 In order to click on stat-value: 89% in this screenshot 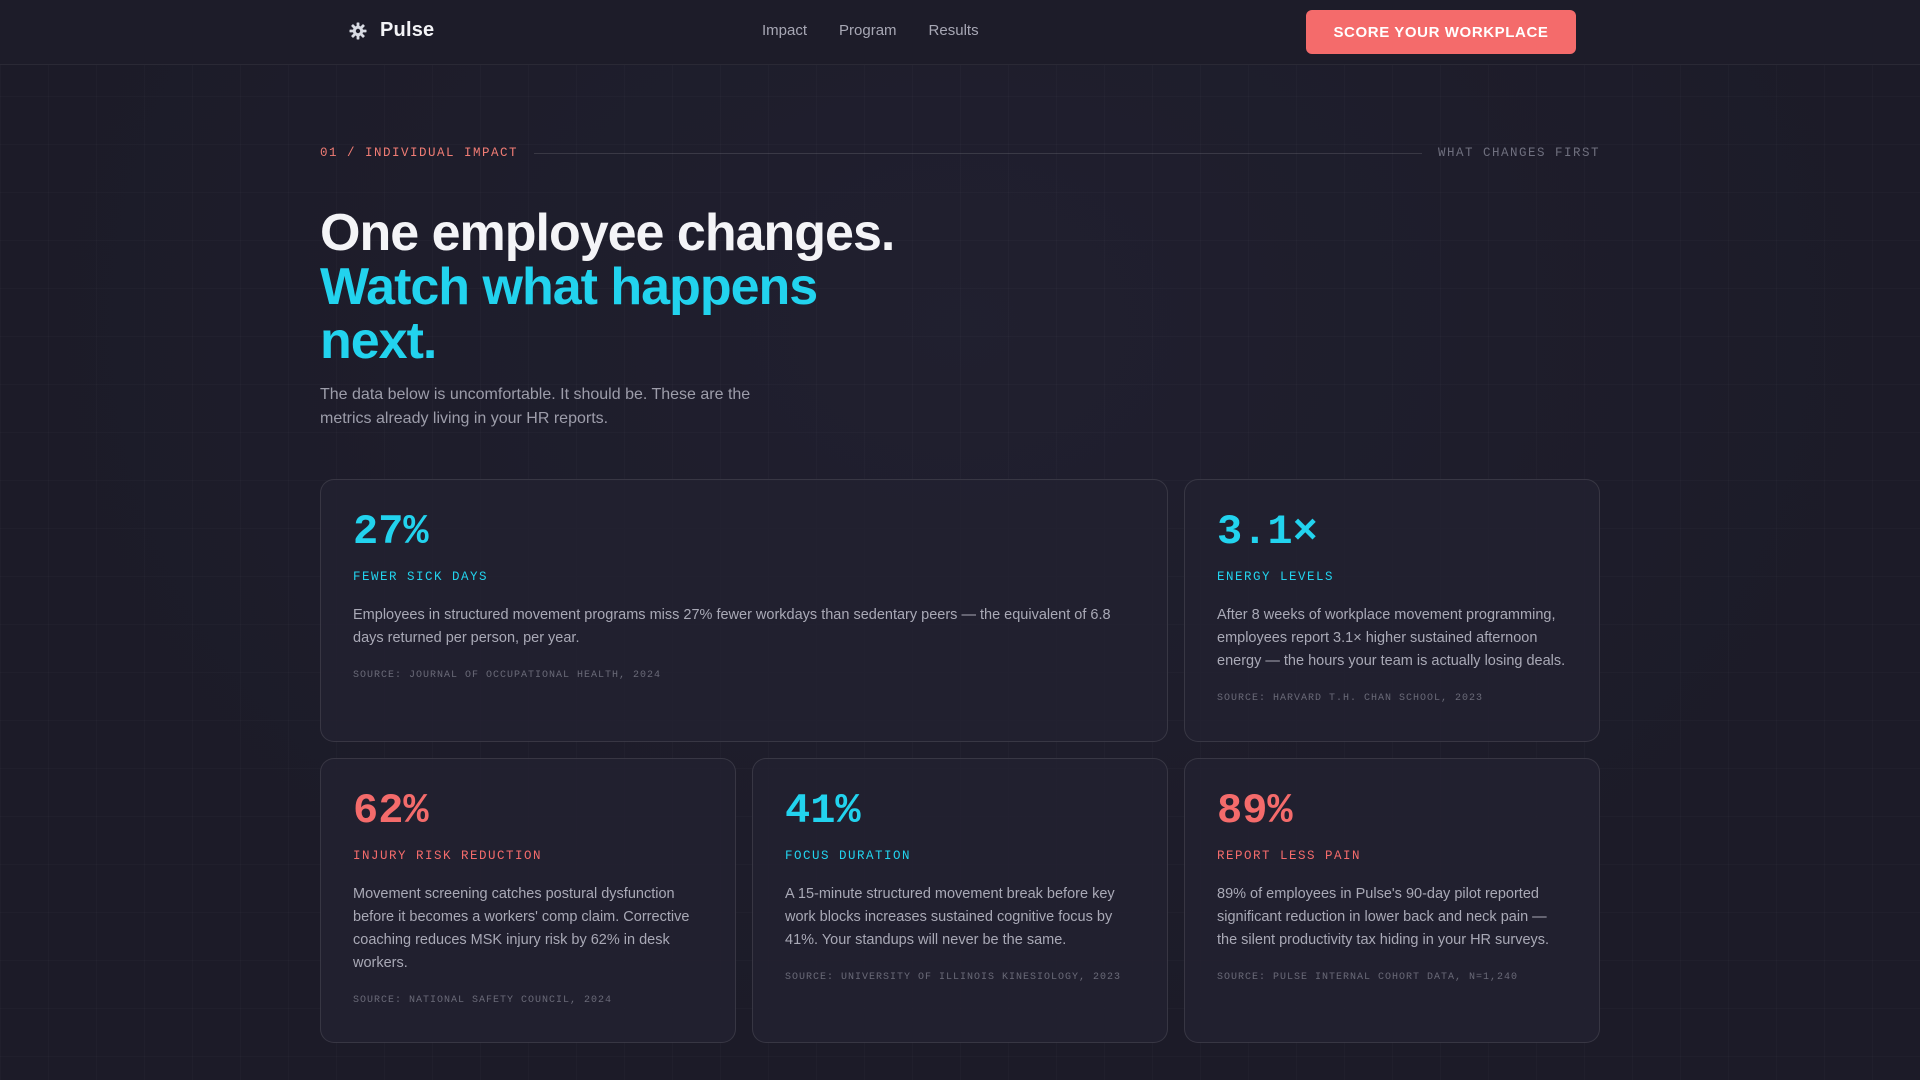, I will do `click(1255, 811)`.